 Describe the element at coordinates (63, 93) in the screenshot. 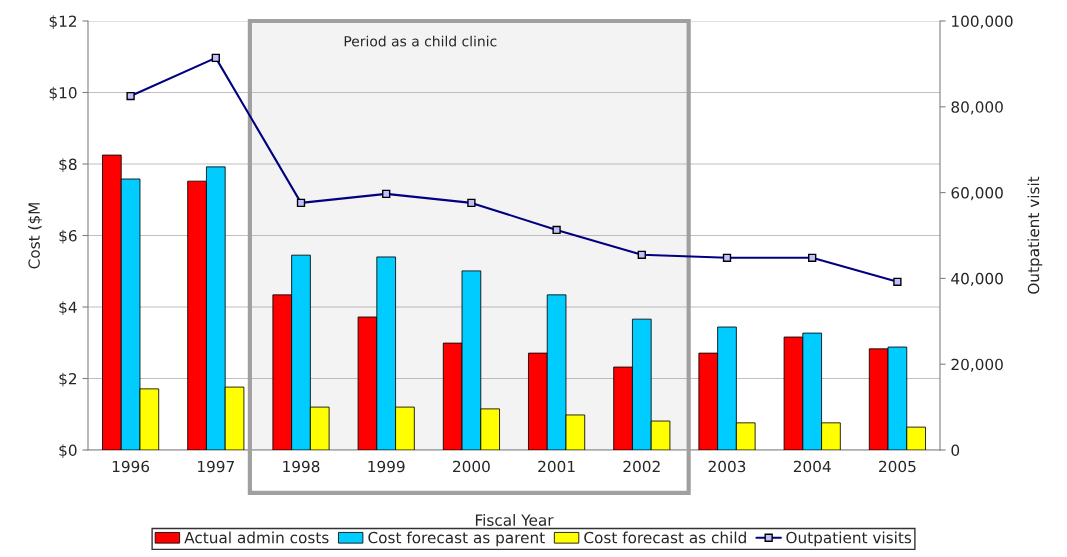

I see `y-tick-label: $10` at that location.